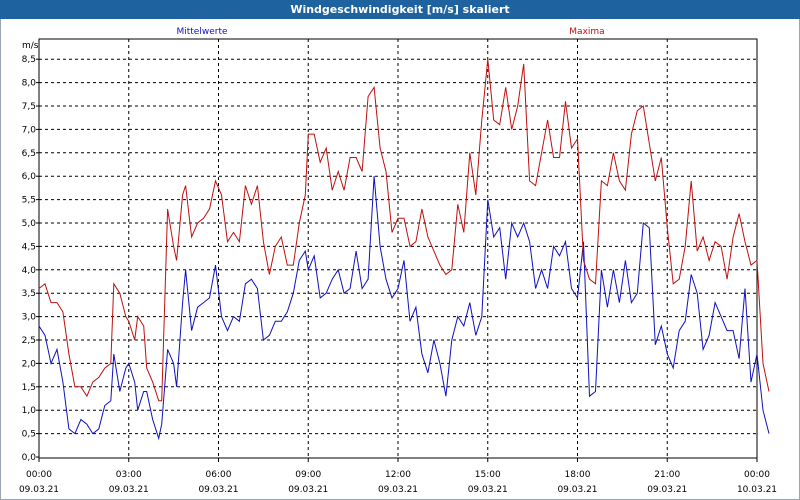 The image size is (800, 500). What do you see at coordinates (29, 201) in the screenshot?
I see `y-tick-label: 5,5` at bounding box center [29, 201].